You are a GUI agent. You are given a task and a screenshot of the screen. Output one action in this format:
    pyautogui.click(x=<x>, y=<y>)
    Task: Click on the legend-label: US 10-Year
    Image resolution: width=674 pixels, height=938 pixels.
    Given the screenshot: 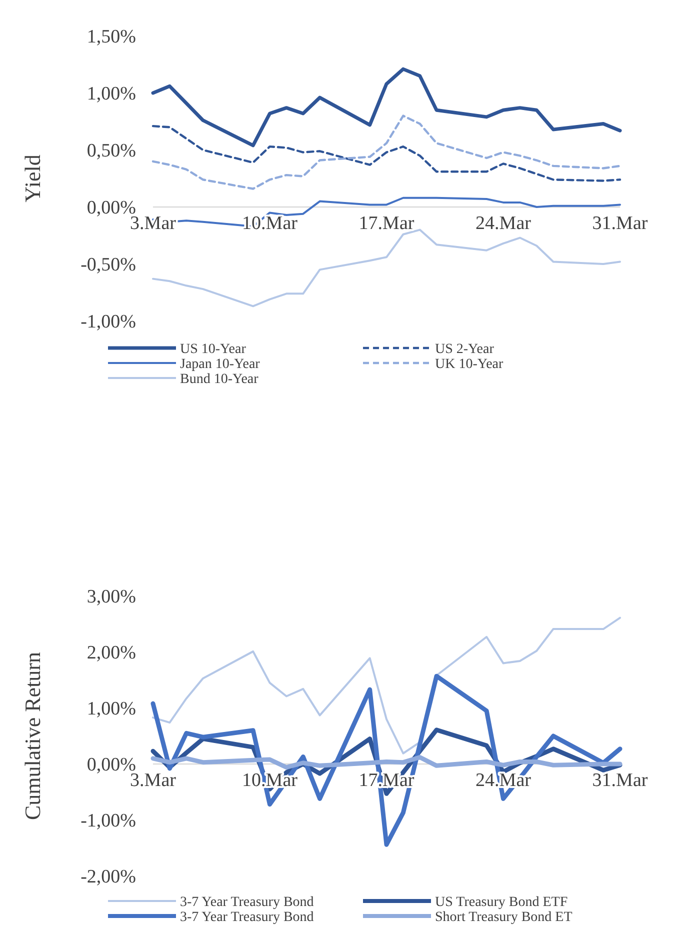 What is the action you would take?
    pyautogui.click(x=213, y=349)
    